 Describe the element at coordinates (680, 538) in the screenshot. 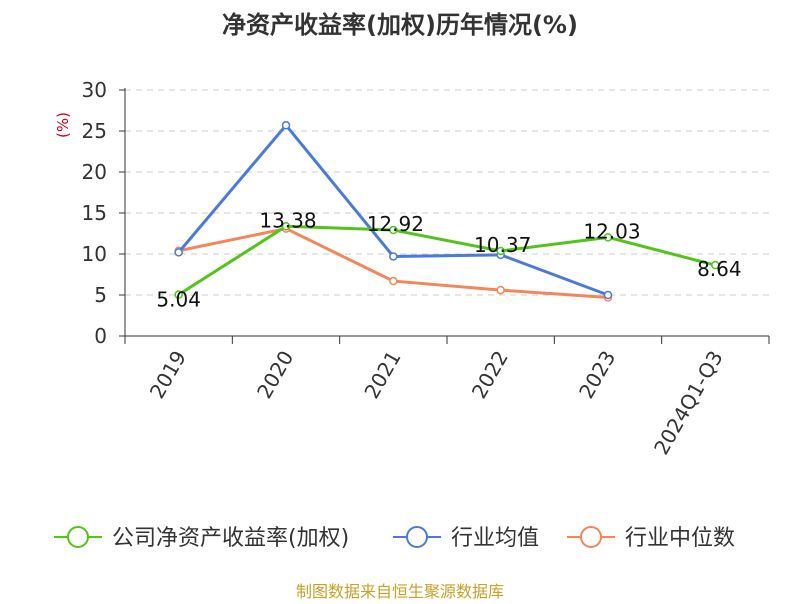

I see `legend-label: 行业中位数` at that location.